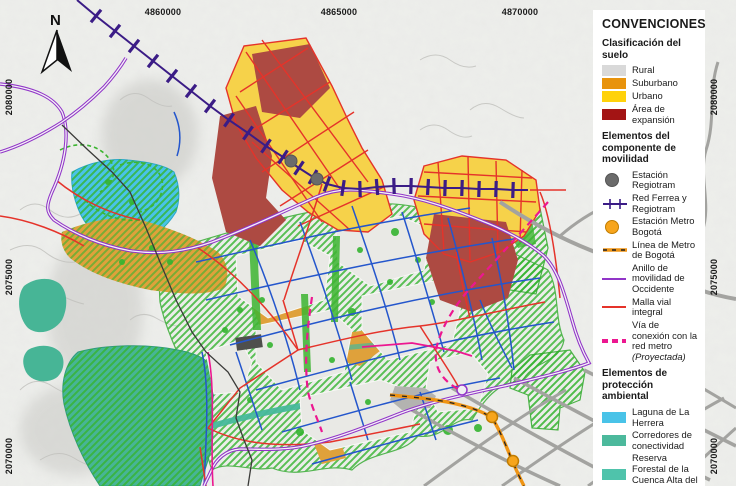 Image resolution: width=736 pixels, height=486 pixels. Describe the element at coordinates (635, 385) in the screenshot. I see `legend-section-environment: Elementos de protección ambiental` at that location.